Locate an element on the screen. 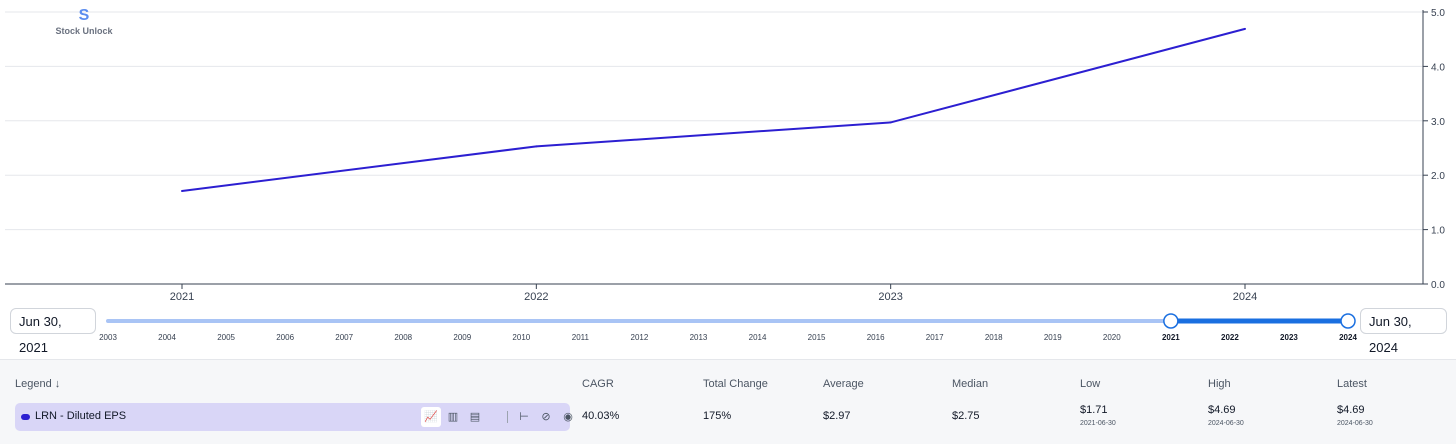 Image resolution: width=1456 pixels, height=444 pixels. stock-unlock-logo: S Stock Unlock is located at coordinates (84, 22).